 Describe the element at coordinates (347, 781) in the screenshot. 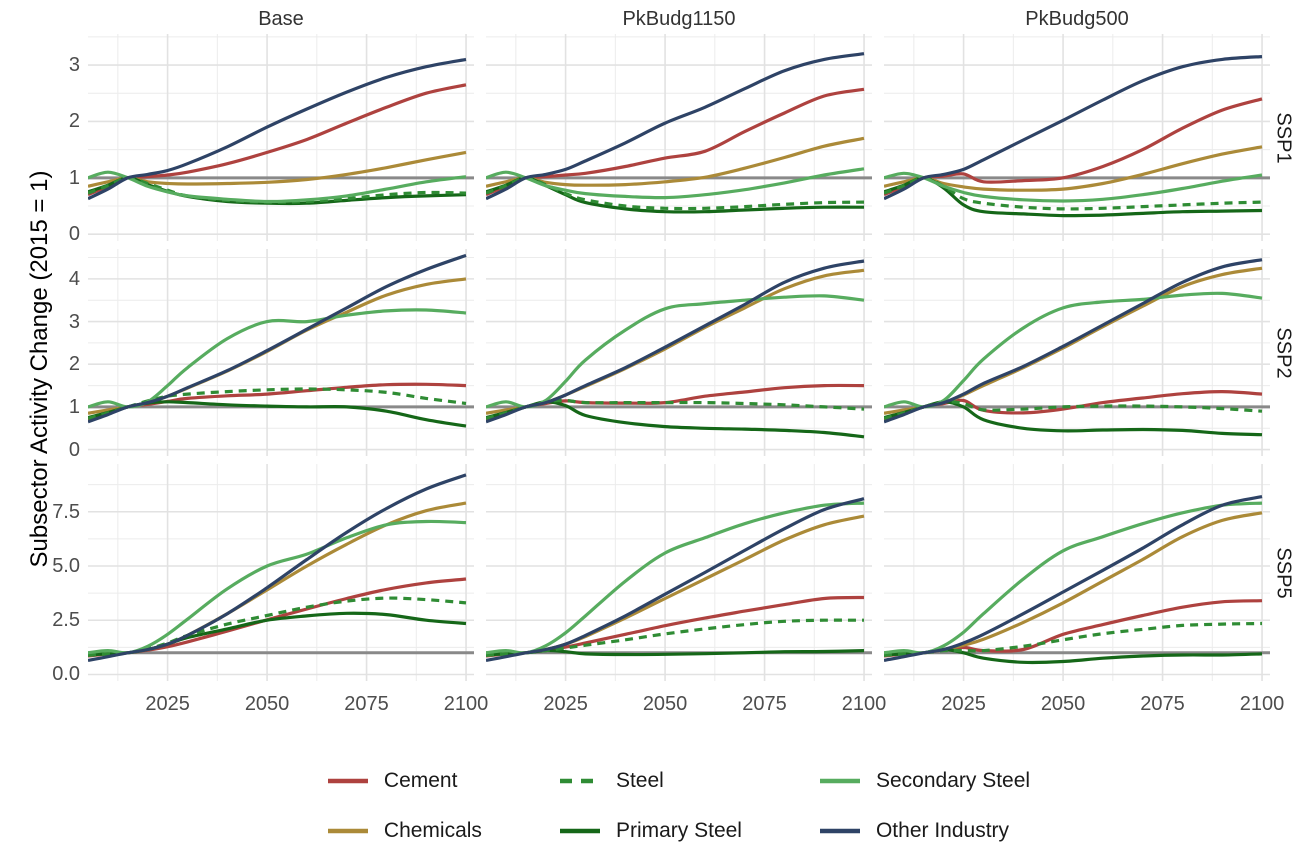

I see `legend-key-cement` at that location.